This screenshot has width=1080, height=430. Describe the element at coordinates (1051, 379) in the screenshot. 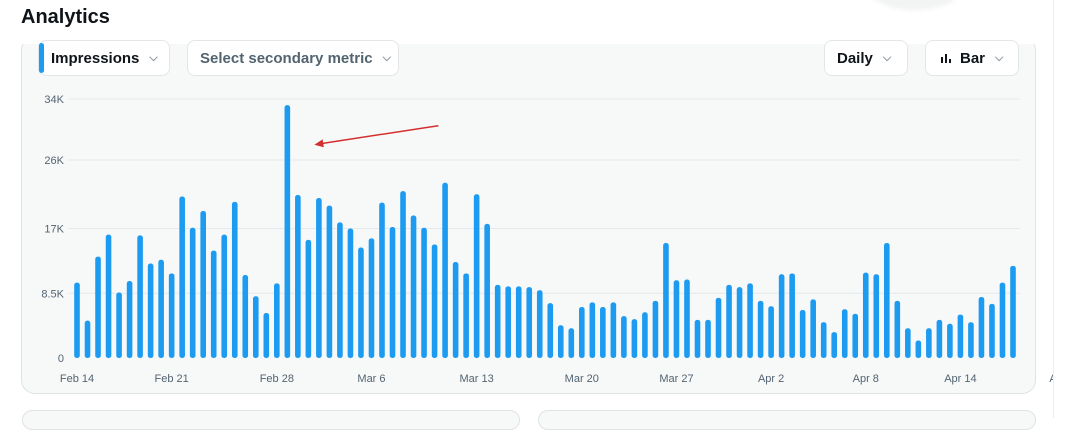

I see `x-tick-label: Apr 21` at that location.